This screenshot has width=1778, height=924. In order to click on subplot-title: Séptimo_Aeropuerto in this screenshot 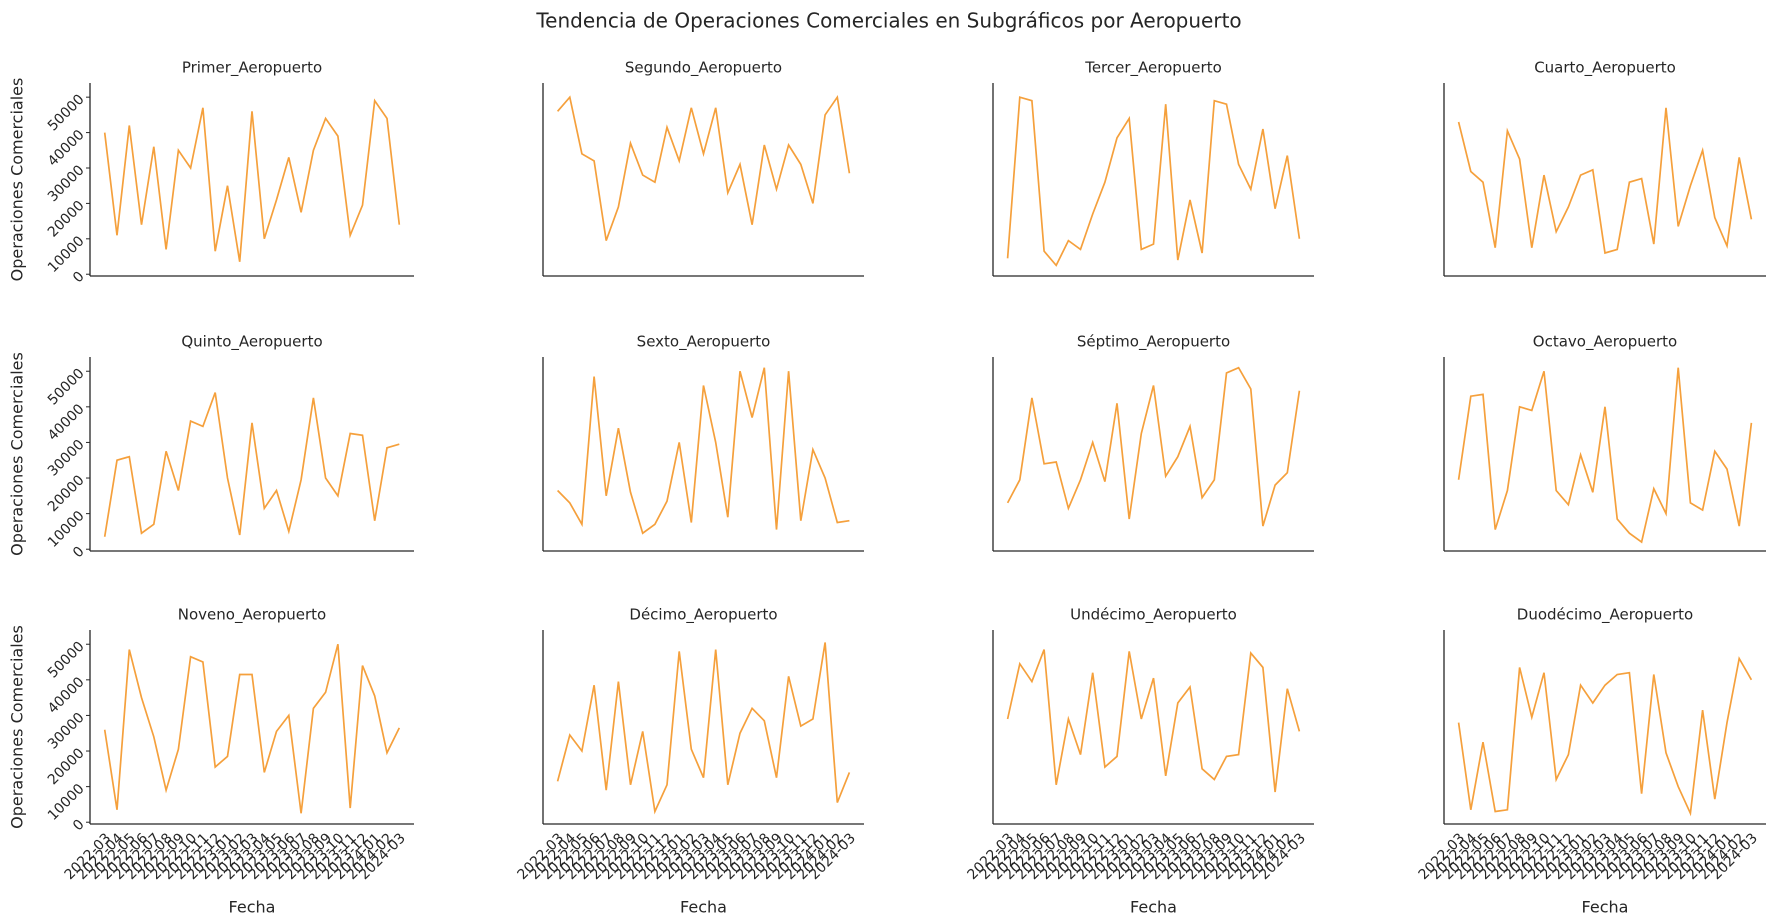, I will do `click(1153, 342)`.